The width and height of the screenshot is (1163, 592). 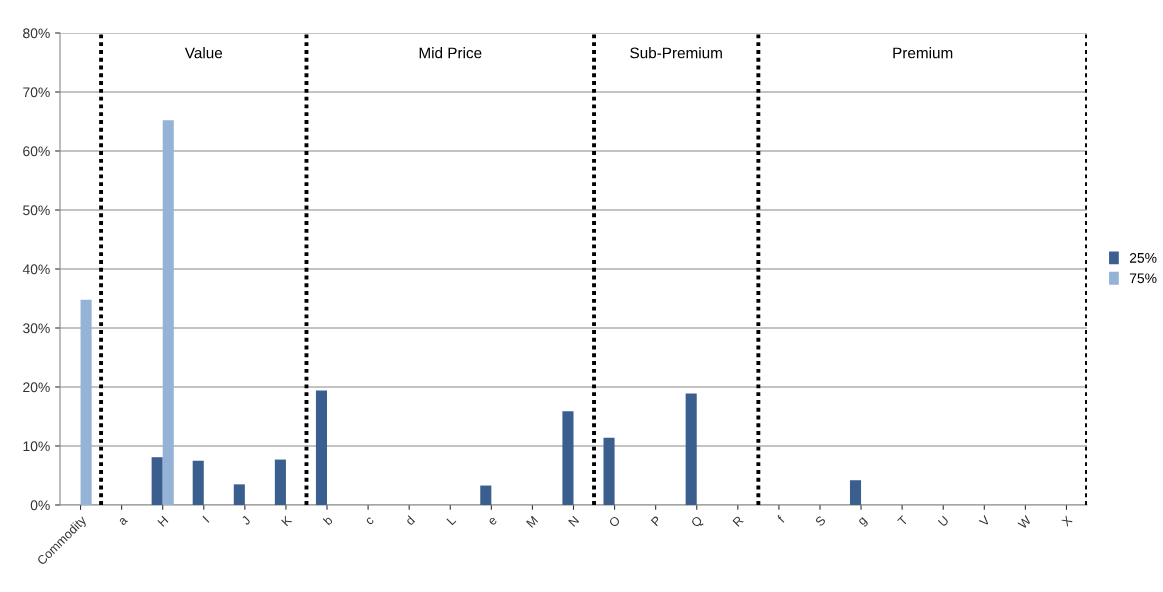 I want to click on y-tick-label: 20%, so click(x=36, y=387).